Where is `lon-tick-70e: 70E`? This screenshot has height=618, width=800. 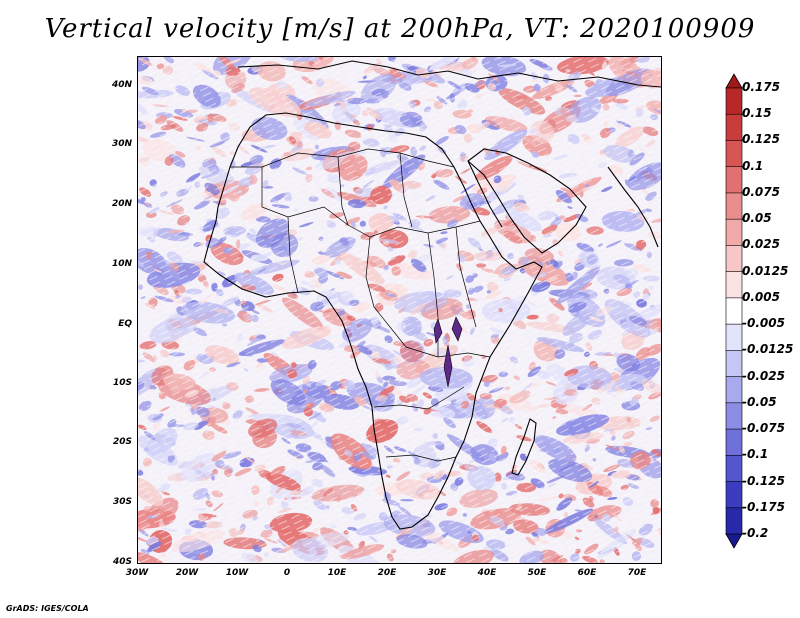
lon-tick-70e: 70E is located at coordinates (637, 573).